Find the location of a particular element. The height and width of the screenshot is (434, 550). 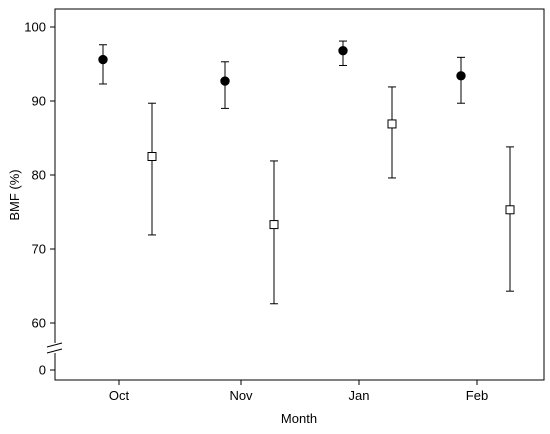

series-group is located at coordinates (282, 74).